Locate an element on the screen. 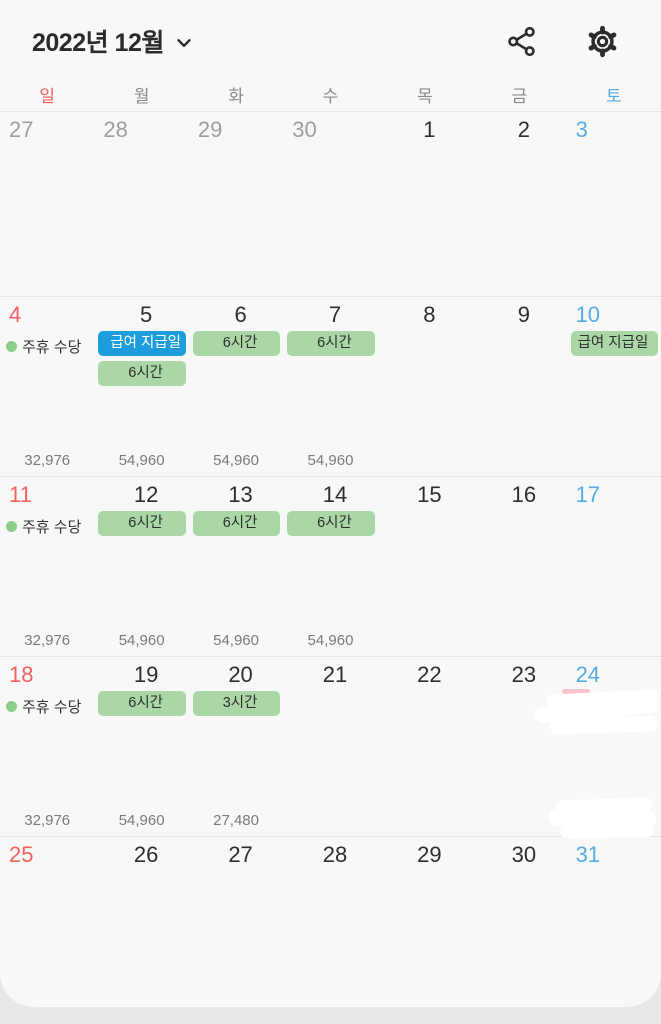 The height and width of the screenshot is (1024, 661). pink-sliver is located at coordinates (576, 691).